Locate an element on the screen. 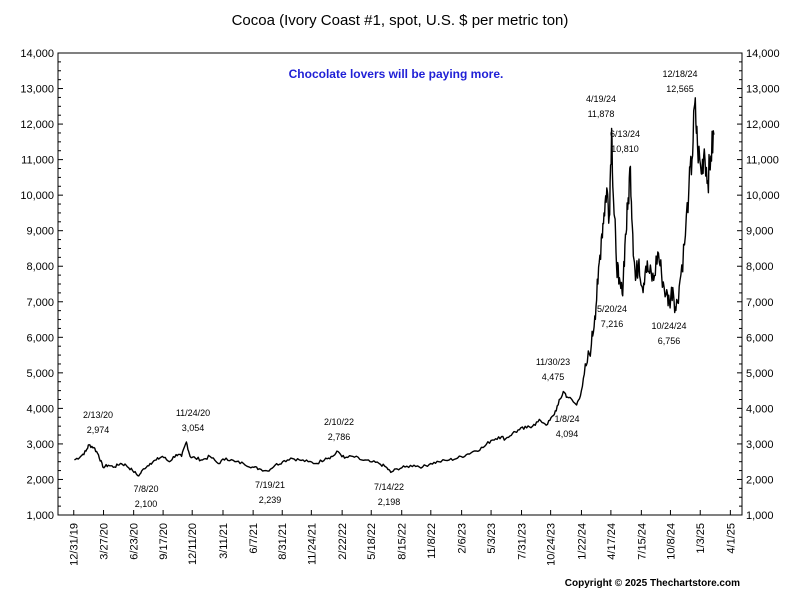 The height and width of the screenshot is (605, 800). x-tick-label: 8/31/21 is located at coordinates (283, 541).